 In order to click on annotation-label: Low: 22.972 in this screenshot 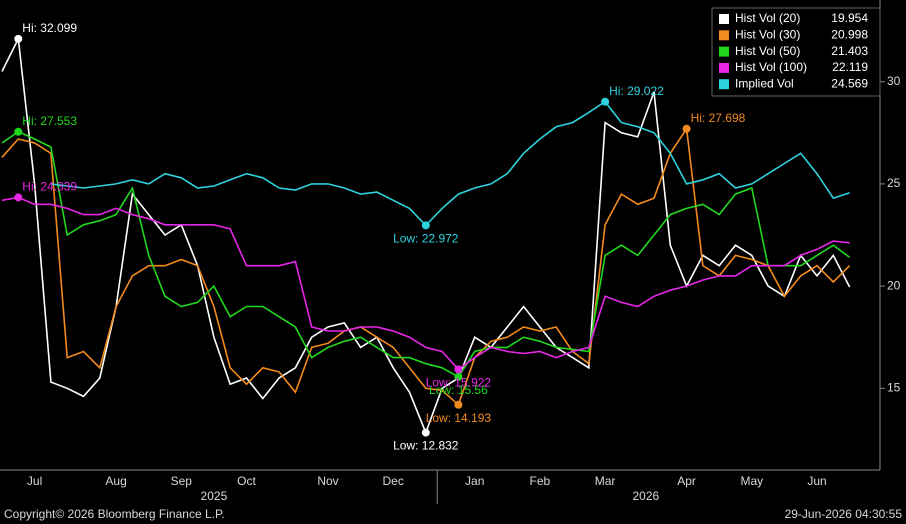, I will do `click(426, 239)`.